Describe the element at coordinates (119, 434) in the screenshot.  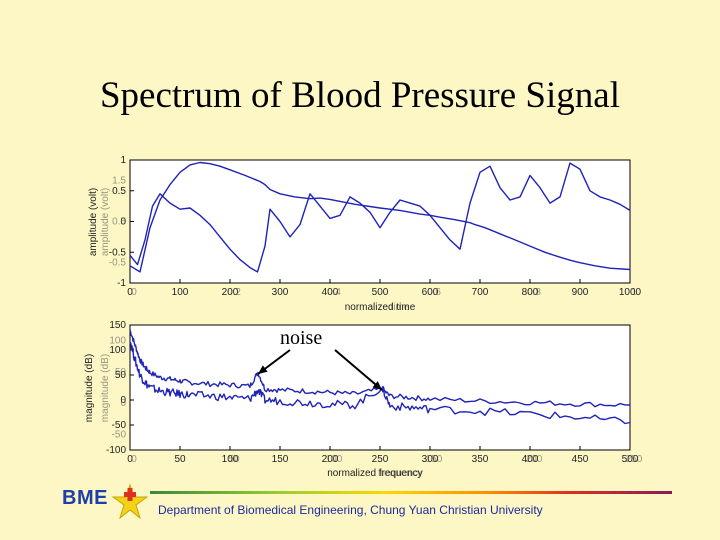
I see `frequency-ytick-label-overlay: -50` at that location.